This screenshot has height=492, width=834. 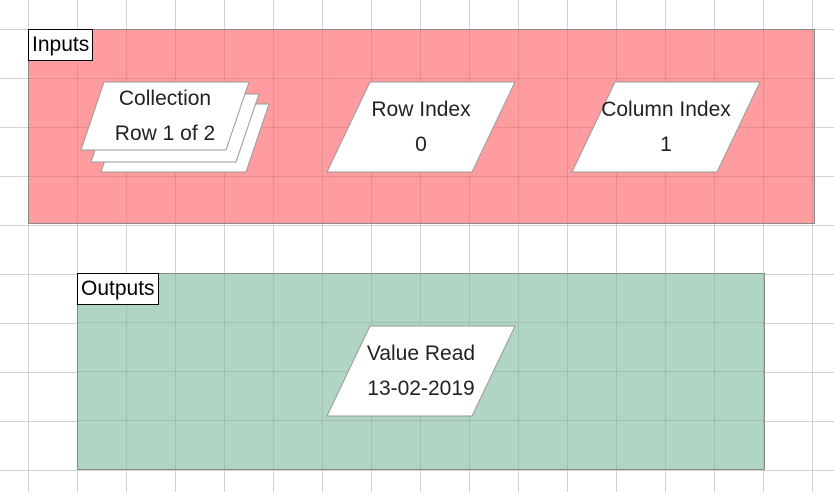 What do you see at coordinates (421, 353) in the screenshot?
I see `value-read-title: Value Read` at bounding box center [421, 353].